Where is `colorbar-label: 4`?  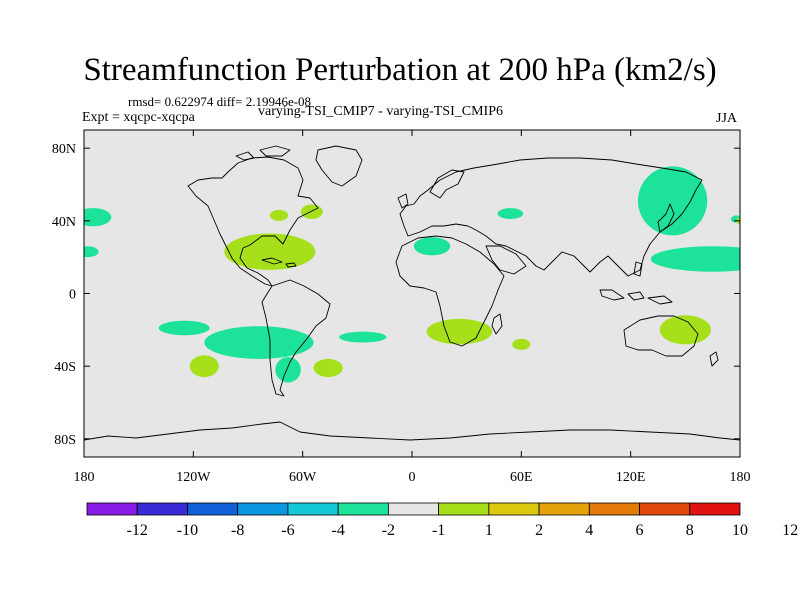
colorbar-label: 4 is located at coordinates (589, 530).